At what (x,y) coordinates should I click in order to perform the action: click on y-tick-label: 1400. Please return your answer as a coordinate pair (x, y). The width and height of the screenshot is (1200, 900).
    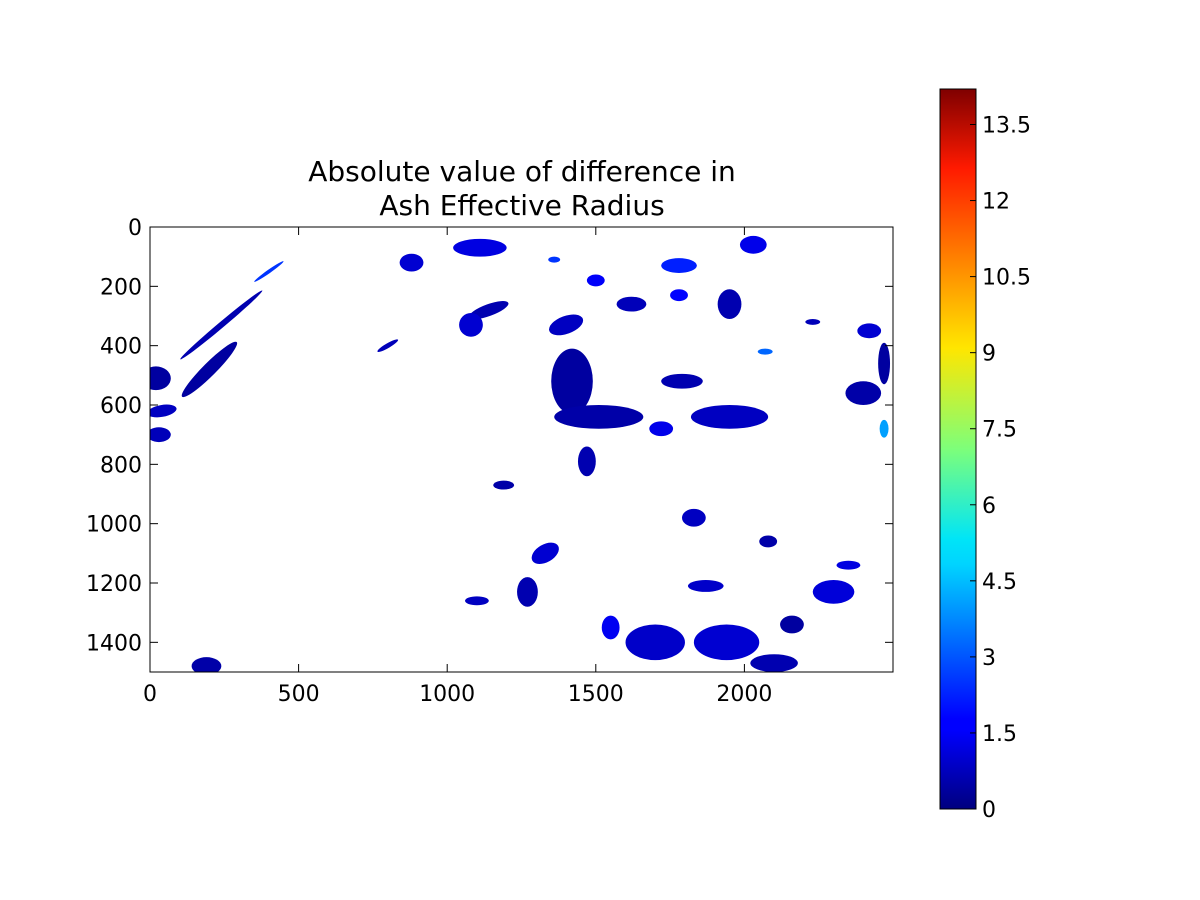
    Looking at the image, I should click on (114, 643).